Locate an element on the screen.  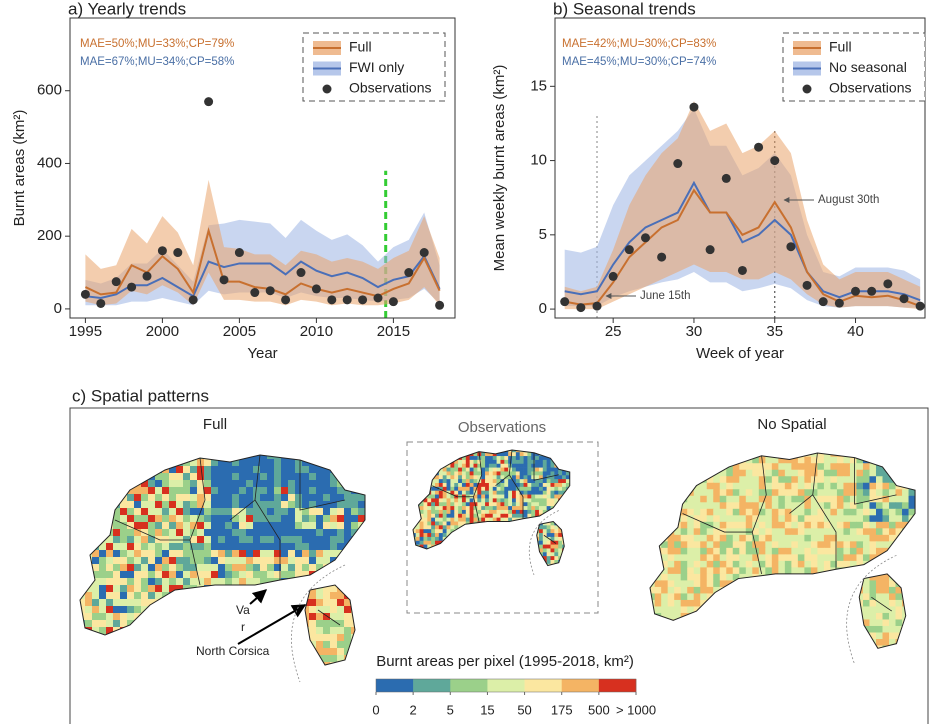
colorbar-tick-label: 500 is located at coordinates (599, 709).